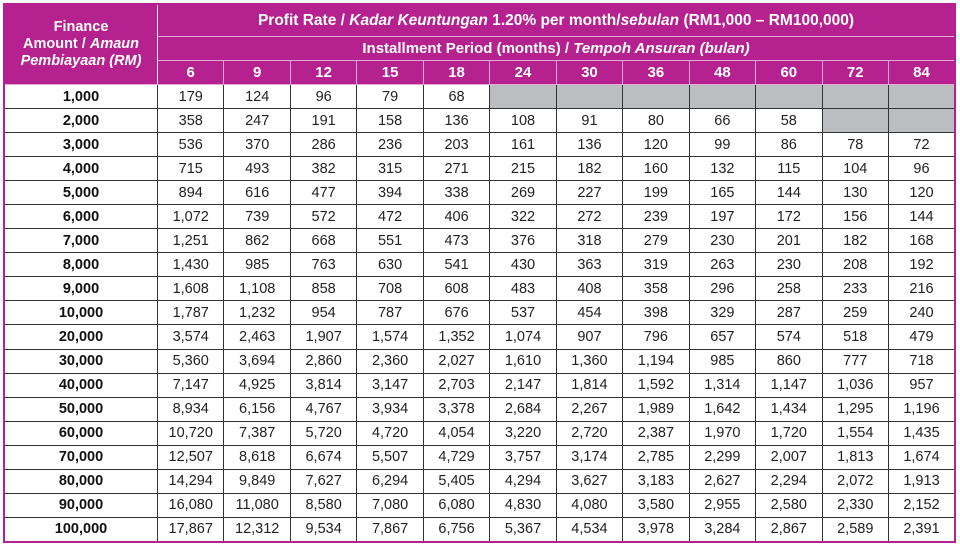  I want to click on period-header-15: 15, so click(390, 72).